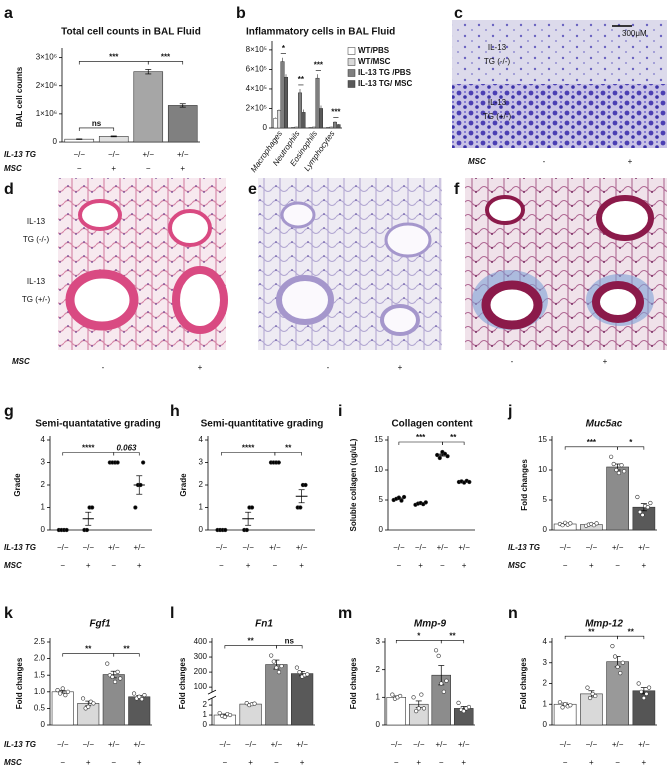  Describe the element at coordinates (205, 724) in the screenshot. I see `y-tick-label: 0` at that location.